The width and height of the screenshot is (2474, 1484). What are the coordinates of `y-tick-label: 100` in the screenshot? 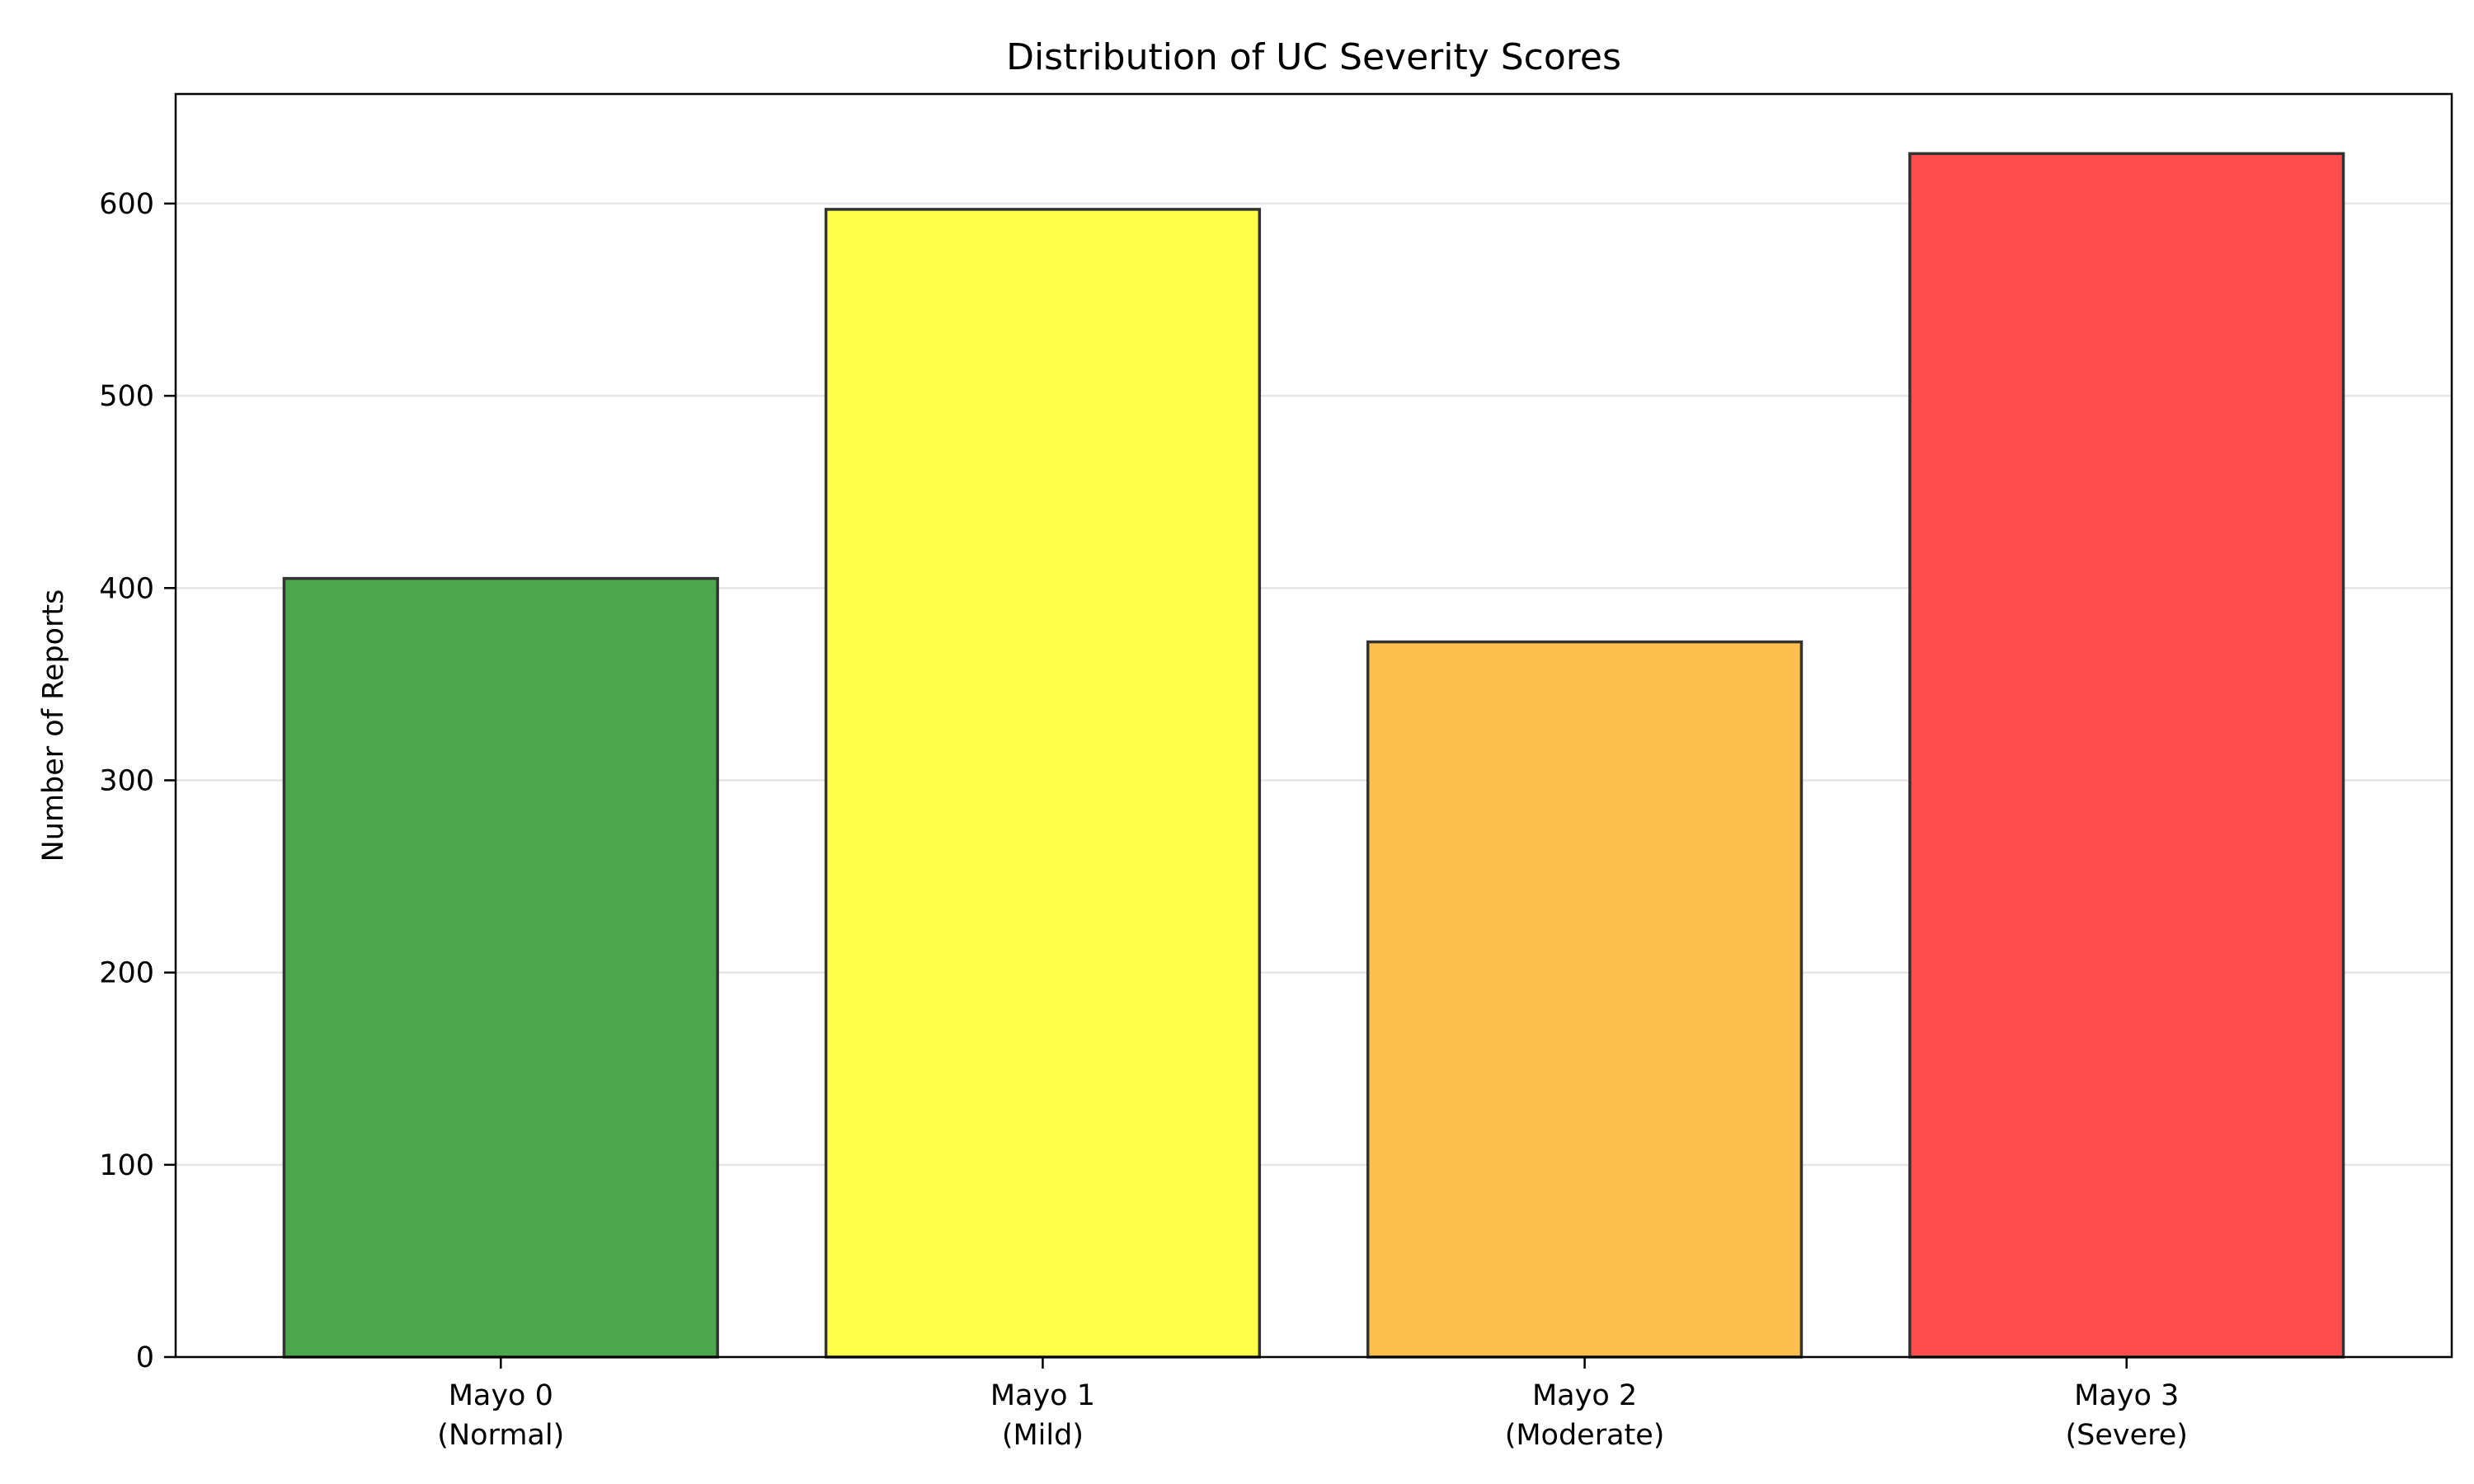 It's located at (126, 1165).